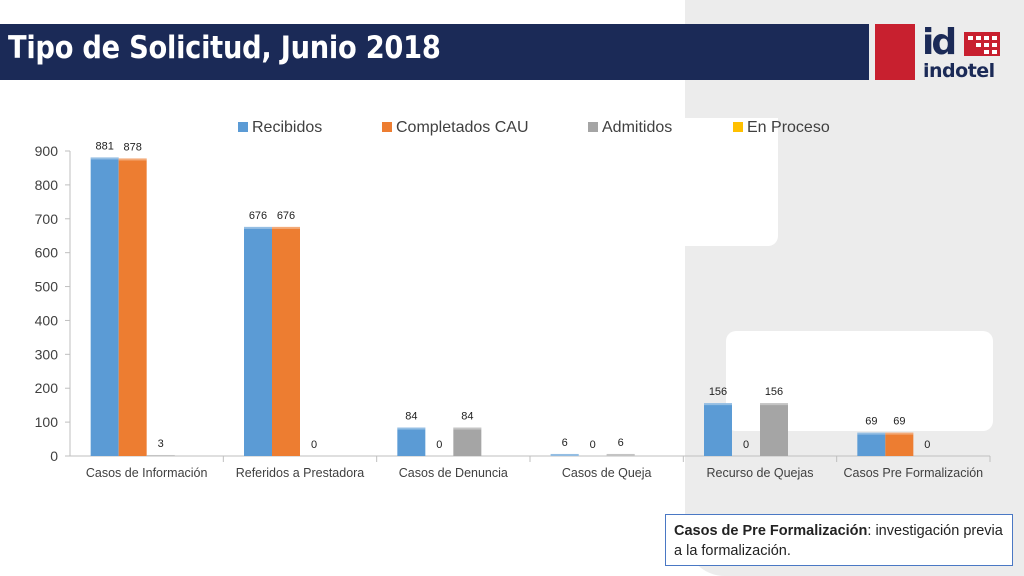 Image resolution: width=1024 pixels, height=576 pixels. Describe the element at coordinates (132, 147) in the screenshot. I see `data-label: 878` at that location.